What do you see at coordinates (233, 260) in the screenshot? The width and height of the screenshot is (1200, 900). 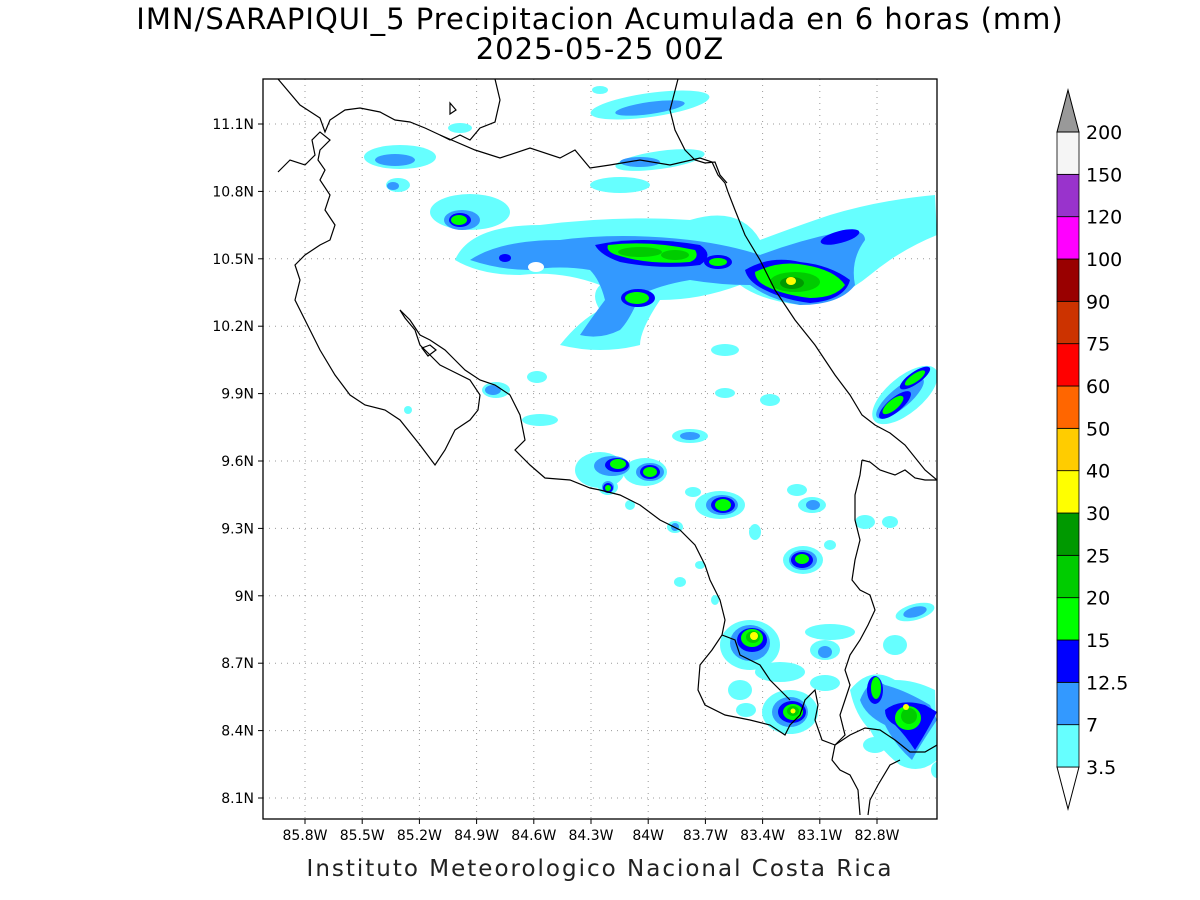 I see `lat-label: 10.5N` at bounding box center [233, 260].